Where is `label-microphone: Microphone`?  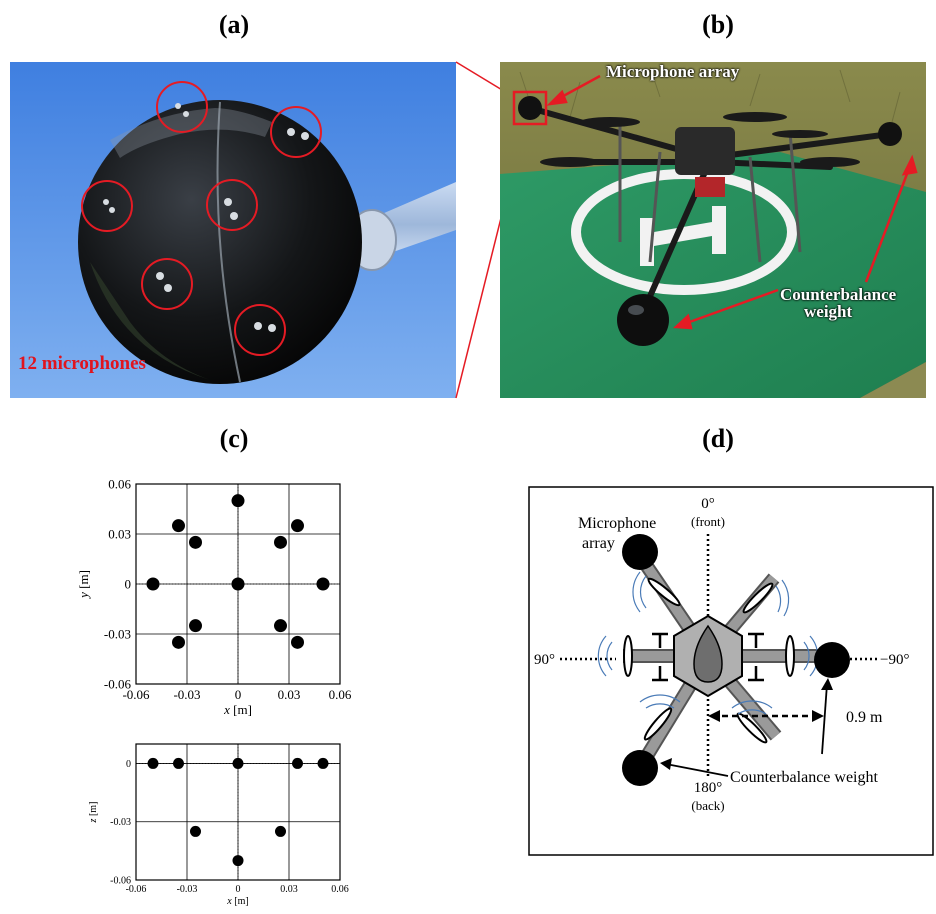
label-microphone: Microphone is located at coordinates (617, 523).